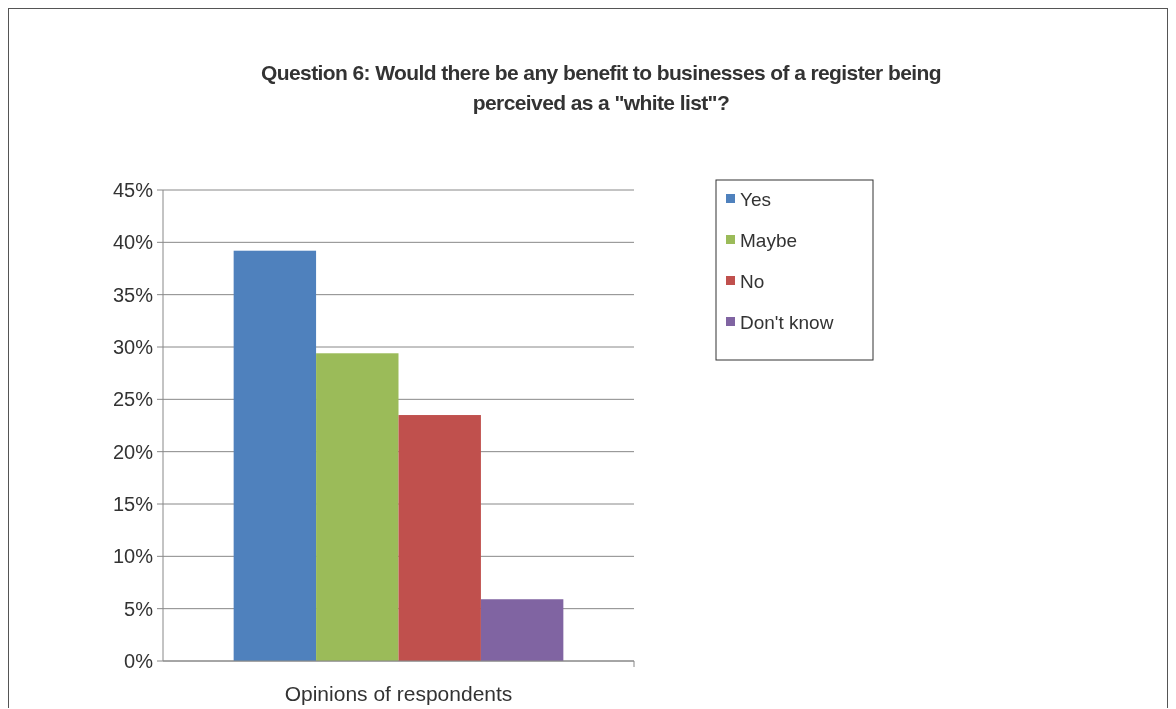  Describe the element at coordinates (133, 294) in the screenshot. I see `y-tick-label: 35%` at that location.